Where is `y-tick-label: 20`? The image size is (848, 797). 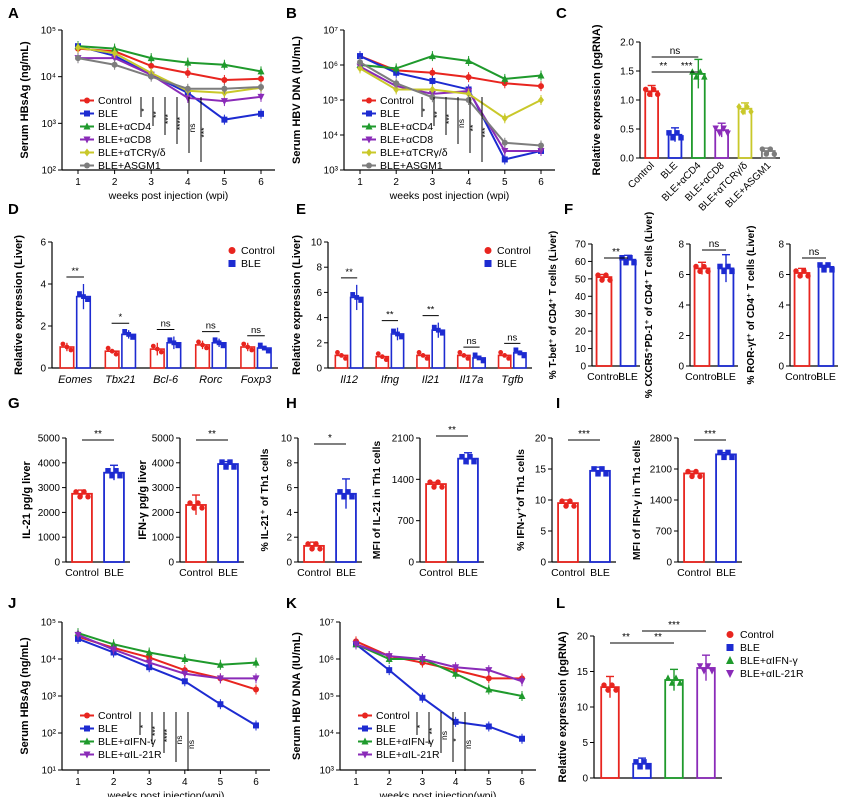 y-tick-label: 20 is located at coordinates (583, 637).